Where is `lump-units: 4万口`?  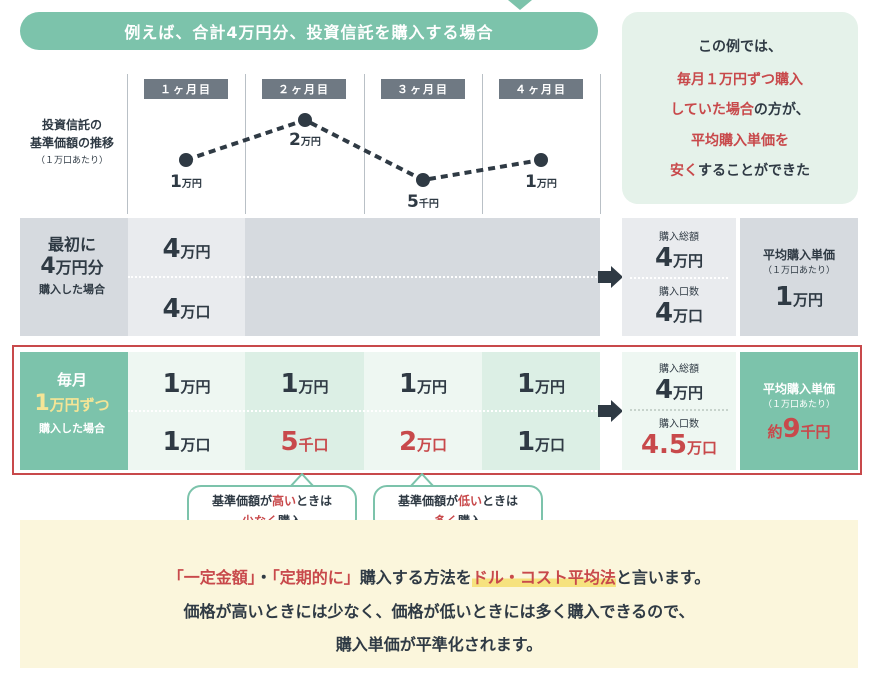 lump-units: 4万口 is located at coordinates (186, 309).